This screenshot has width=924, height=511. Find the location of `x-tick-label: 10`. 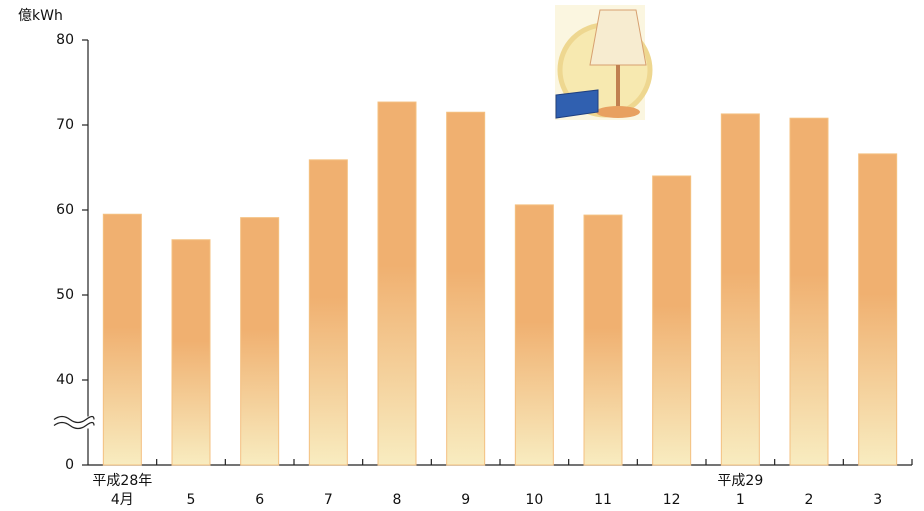

x-tick-label: 10 is located at coordinates (534, 500).